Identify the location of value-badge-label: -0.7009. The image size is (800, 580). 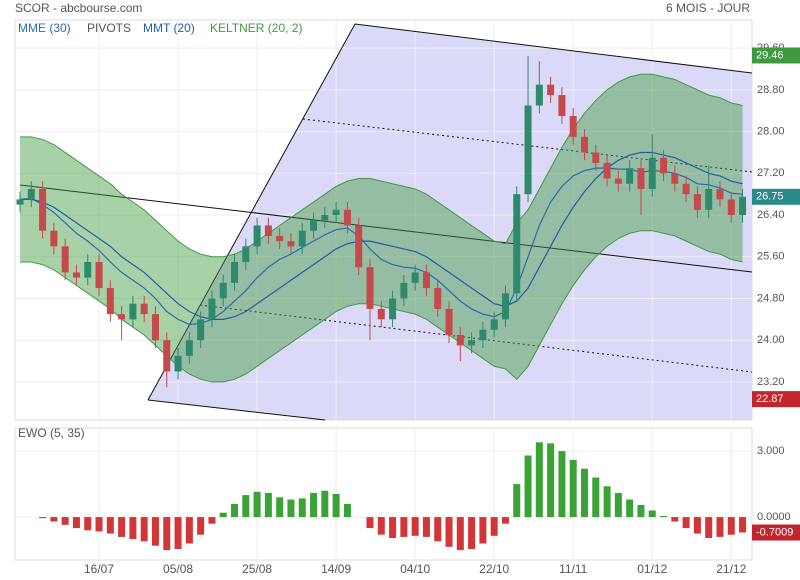
(774, 532).